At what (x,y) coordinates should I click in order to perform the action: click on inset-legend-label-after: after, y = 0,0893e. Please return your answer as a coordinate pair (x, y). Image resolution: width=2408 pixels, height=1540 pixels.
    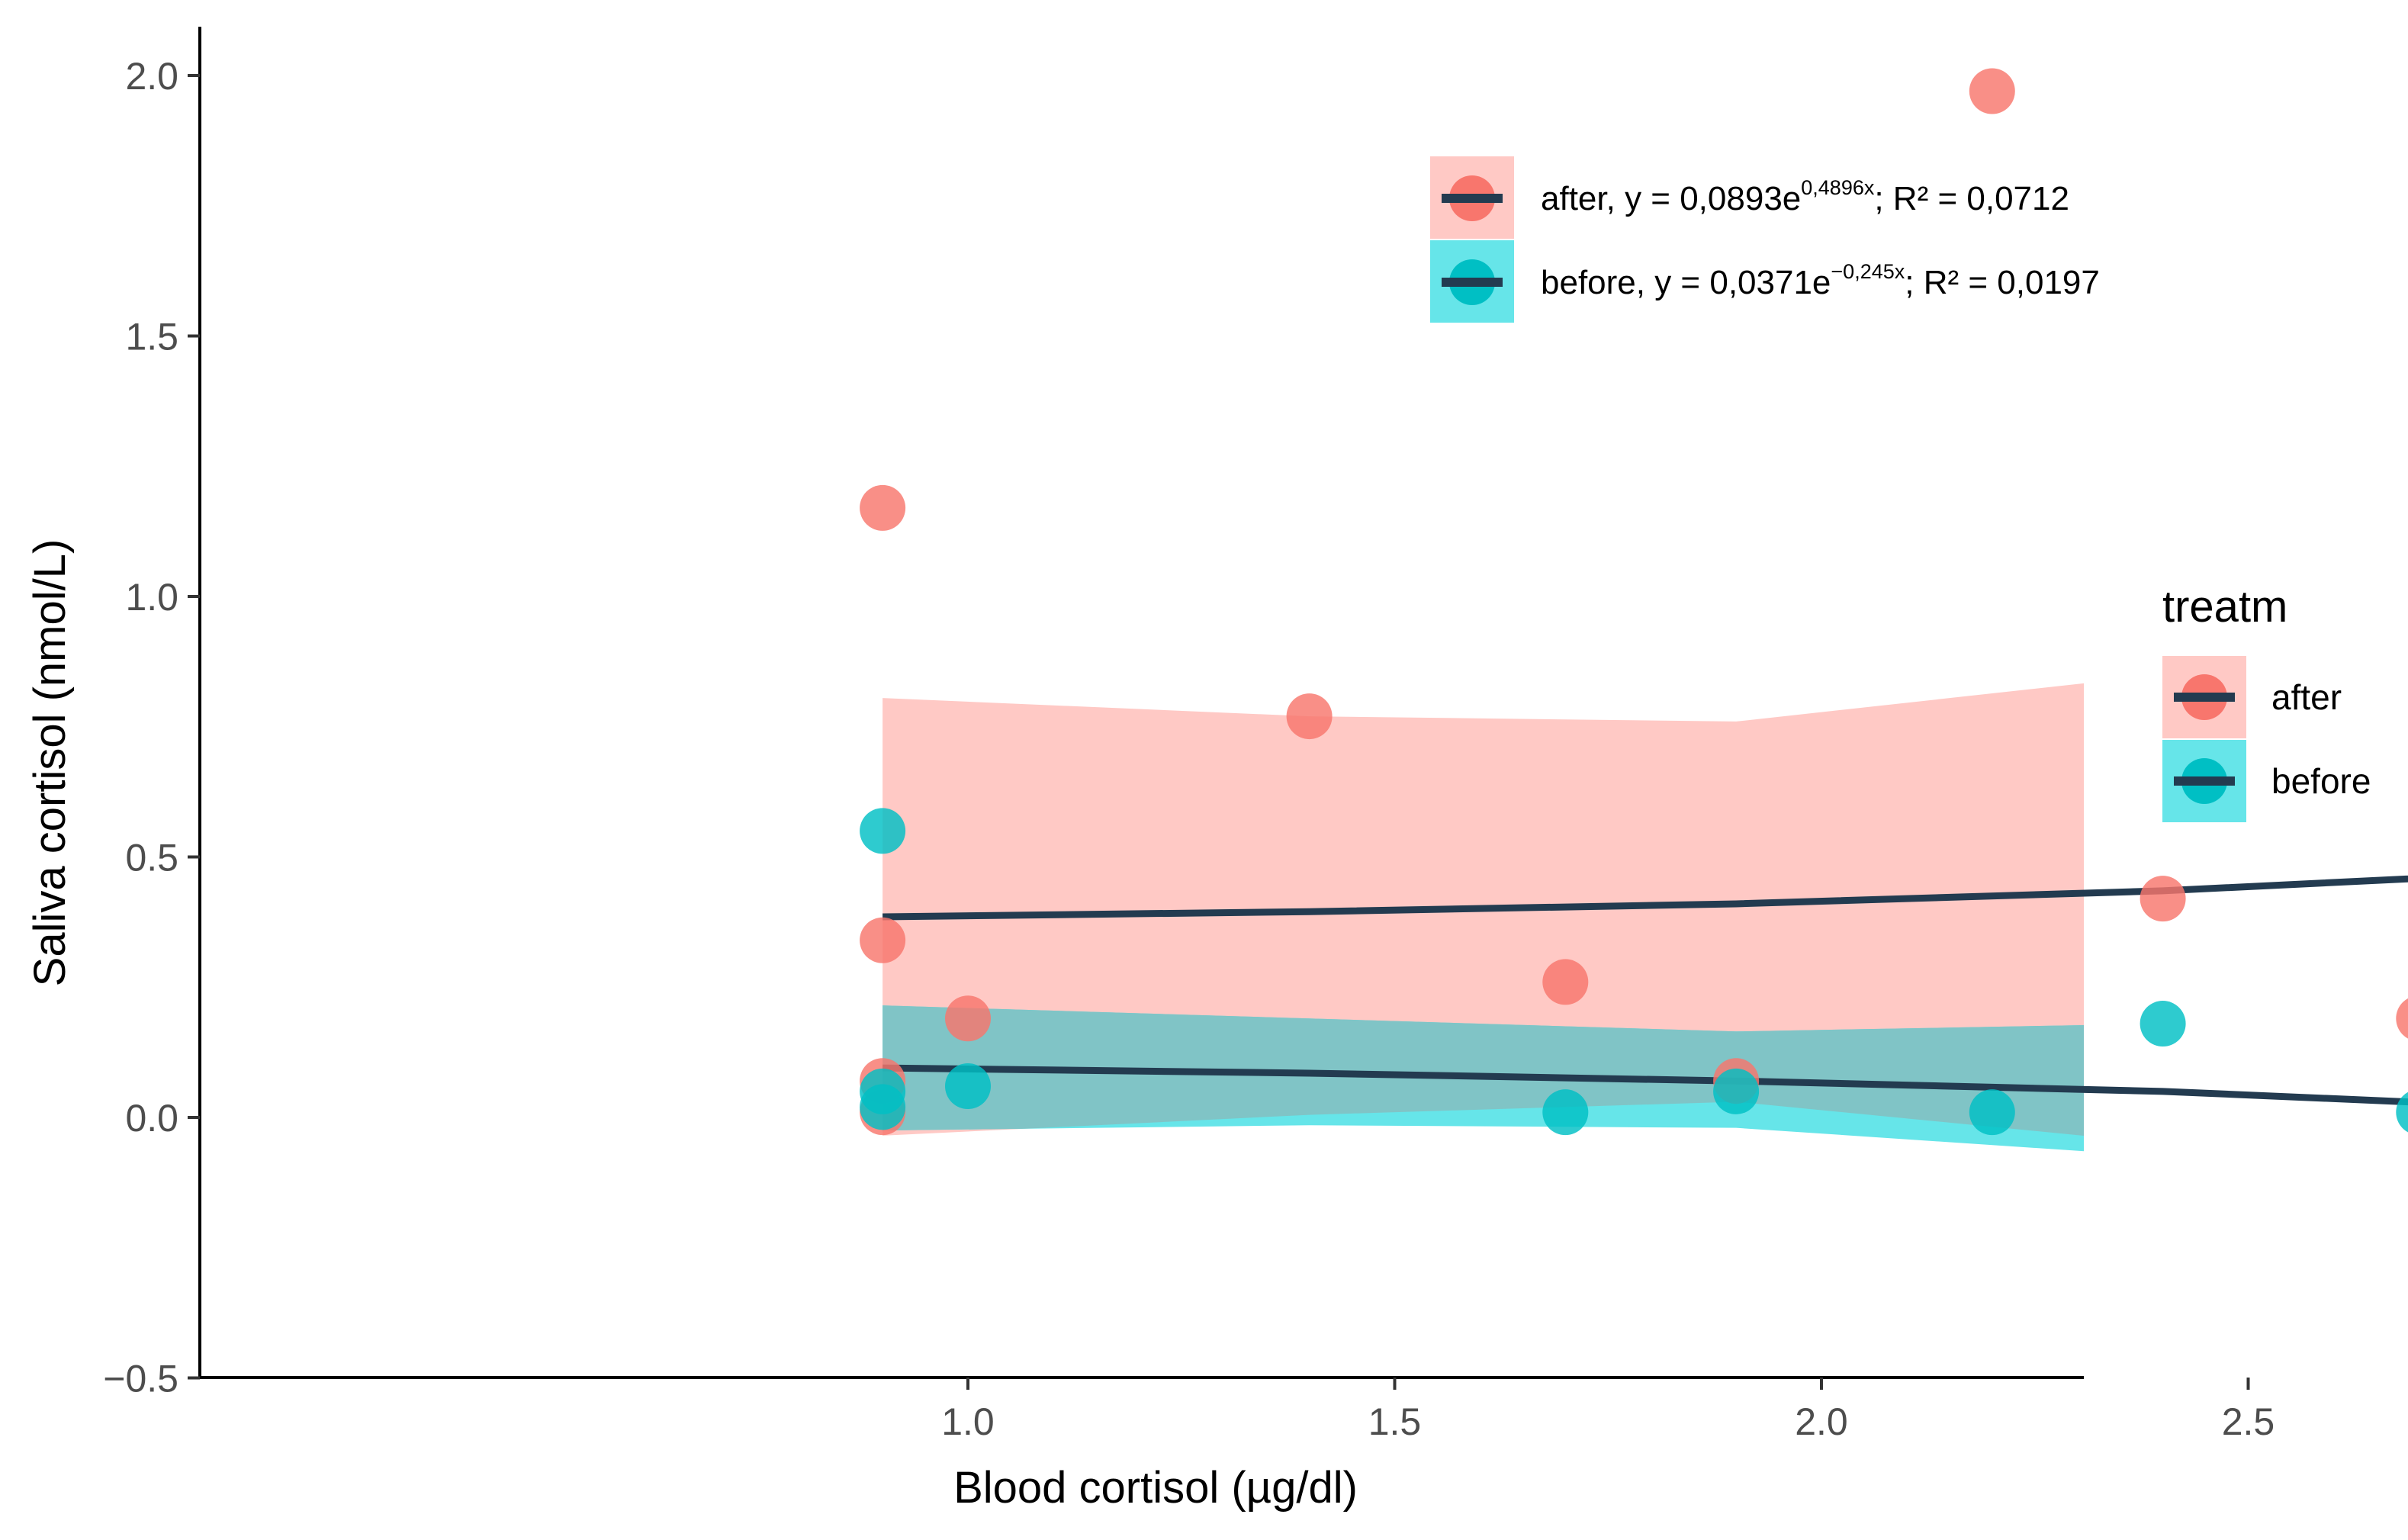
    Looking at the image, I should click on (1671, 198).